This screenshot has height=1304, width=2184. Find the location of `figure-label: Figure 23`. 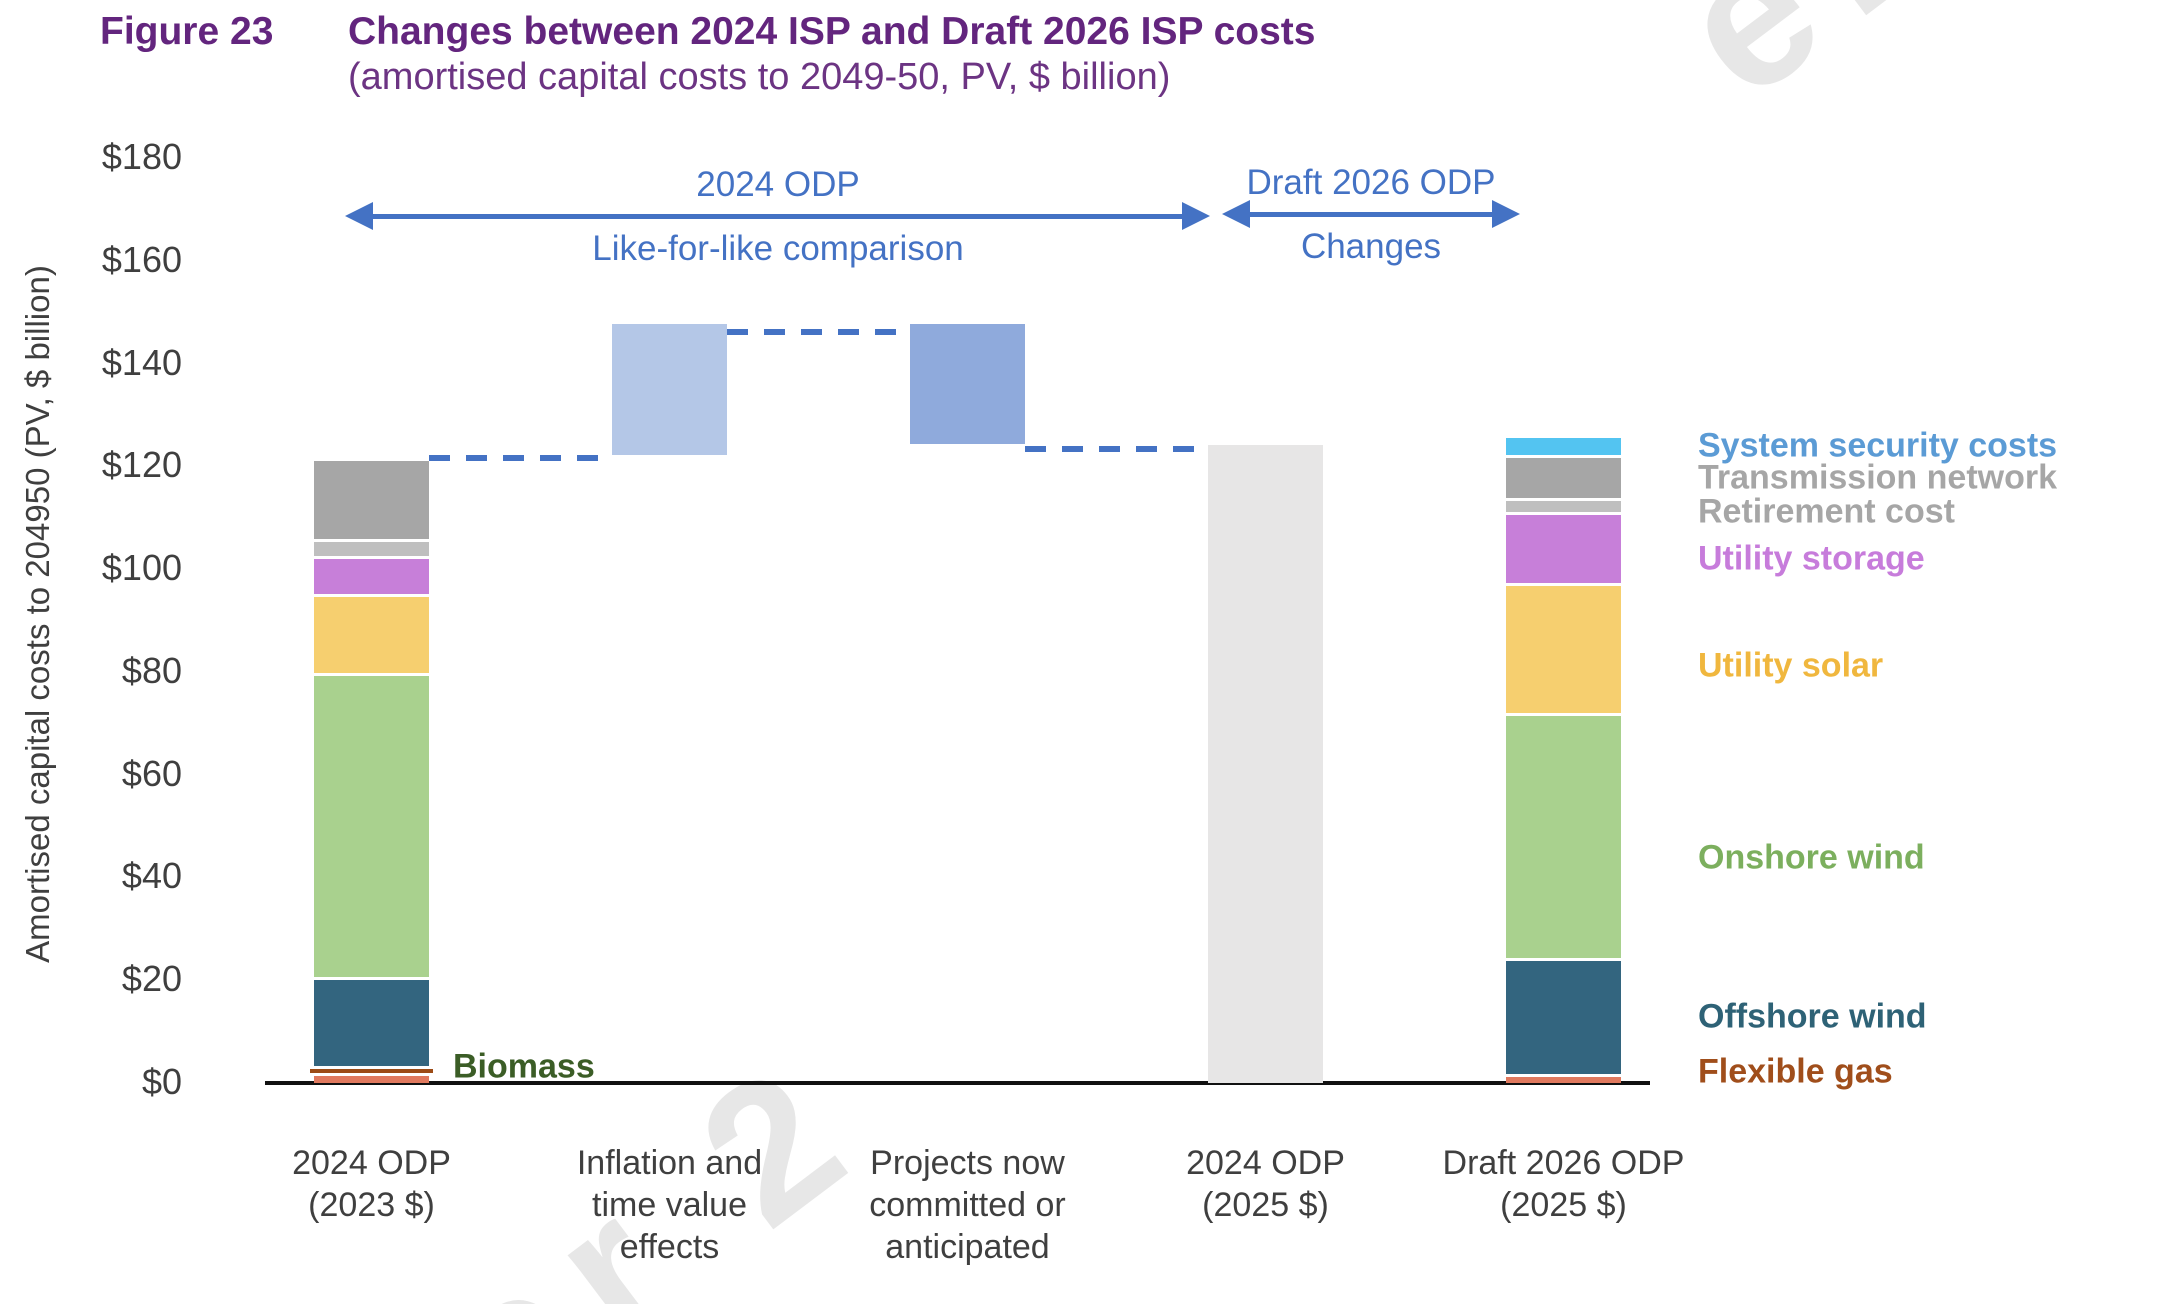

figure-label: Figure 23 is located at coordinates (187, 31).